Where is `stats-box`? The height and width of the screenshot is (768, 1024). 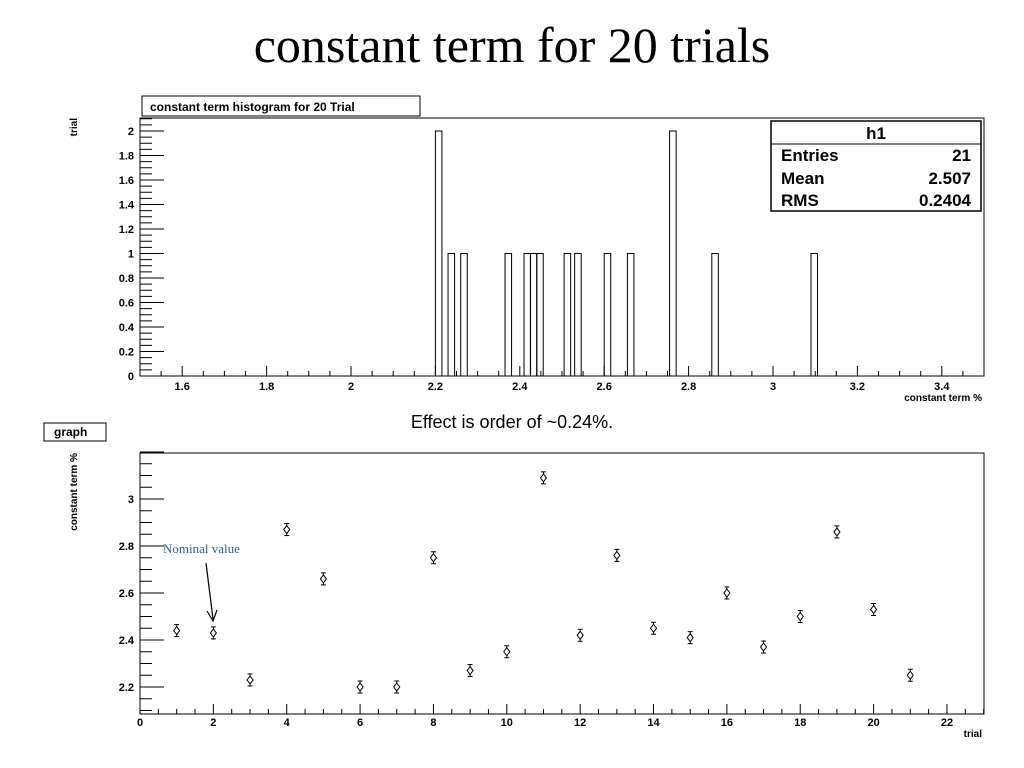 stats-box is located at coordinates (876, 166).